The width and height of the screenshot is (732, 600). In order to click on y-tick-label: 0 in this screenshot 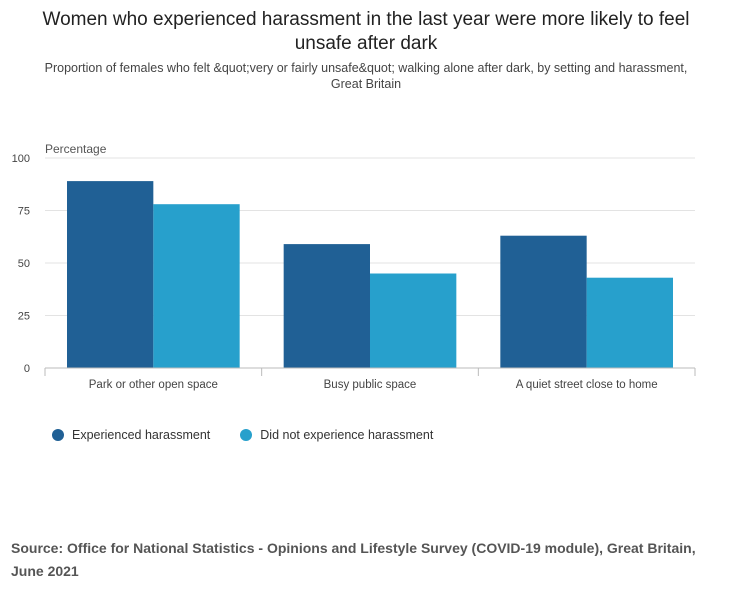, I will do `click(27, 369)`.